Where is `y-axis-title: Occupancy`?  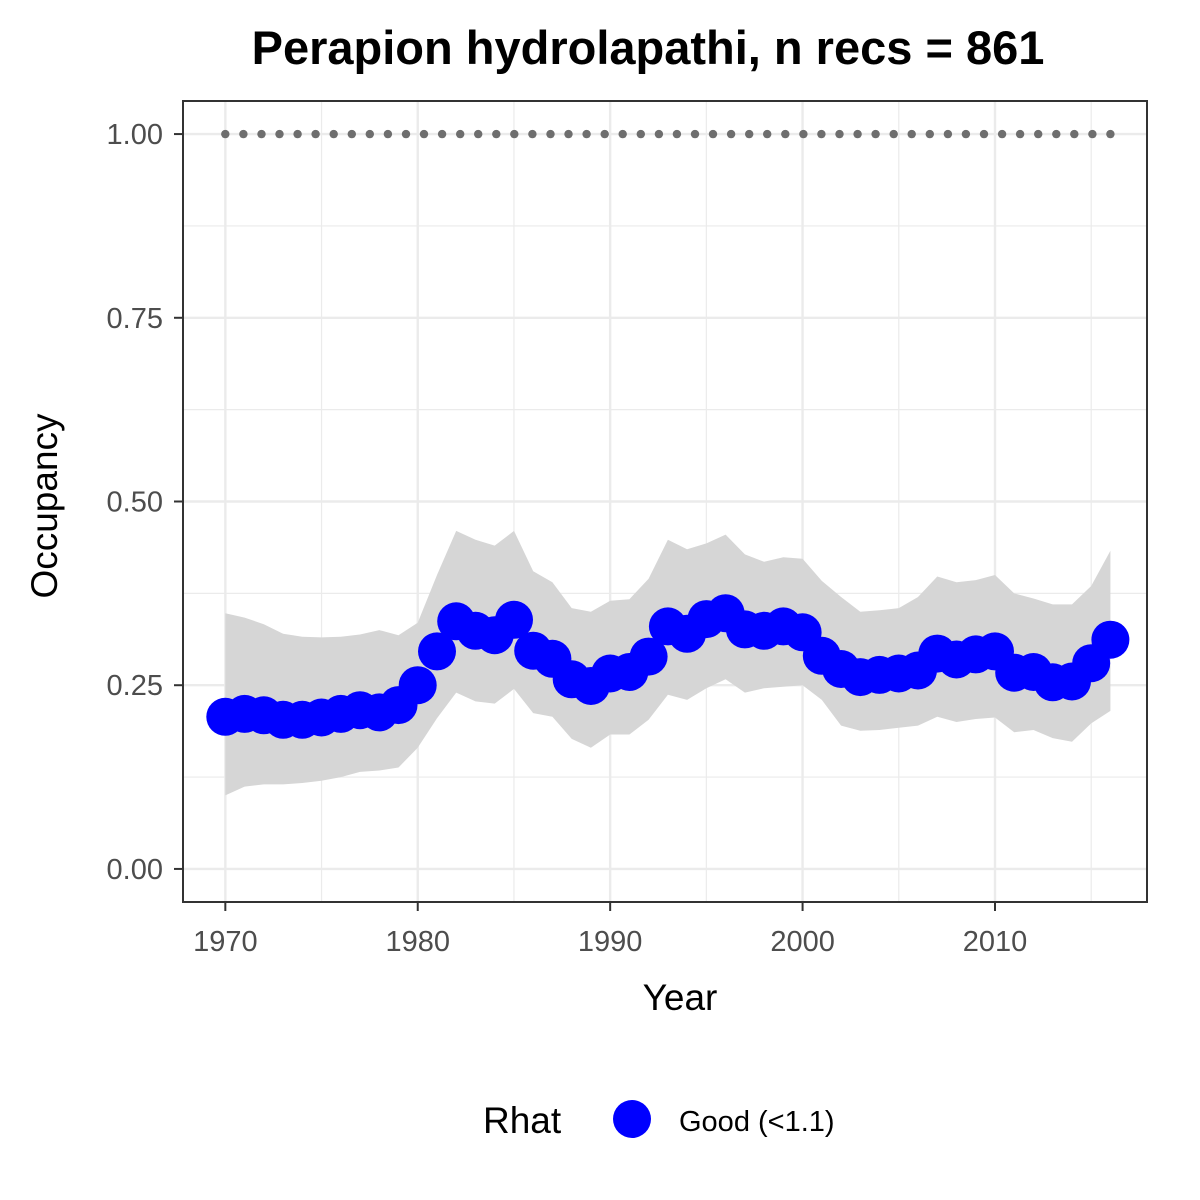 y-axis-title: Occupancy is located at coordinates (44, 506).